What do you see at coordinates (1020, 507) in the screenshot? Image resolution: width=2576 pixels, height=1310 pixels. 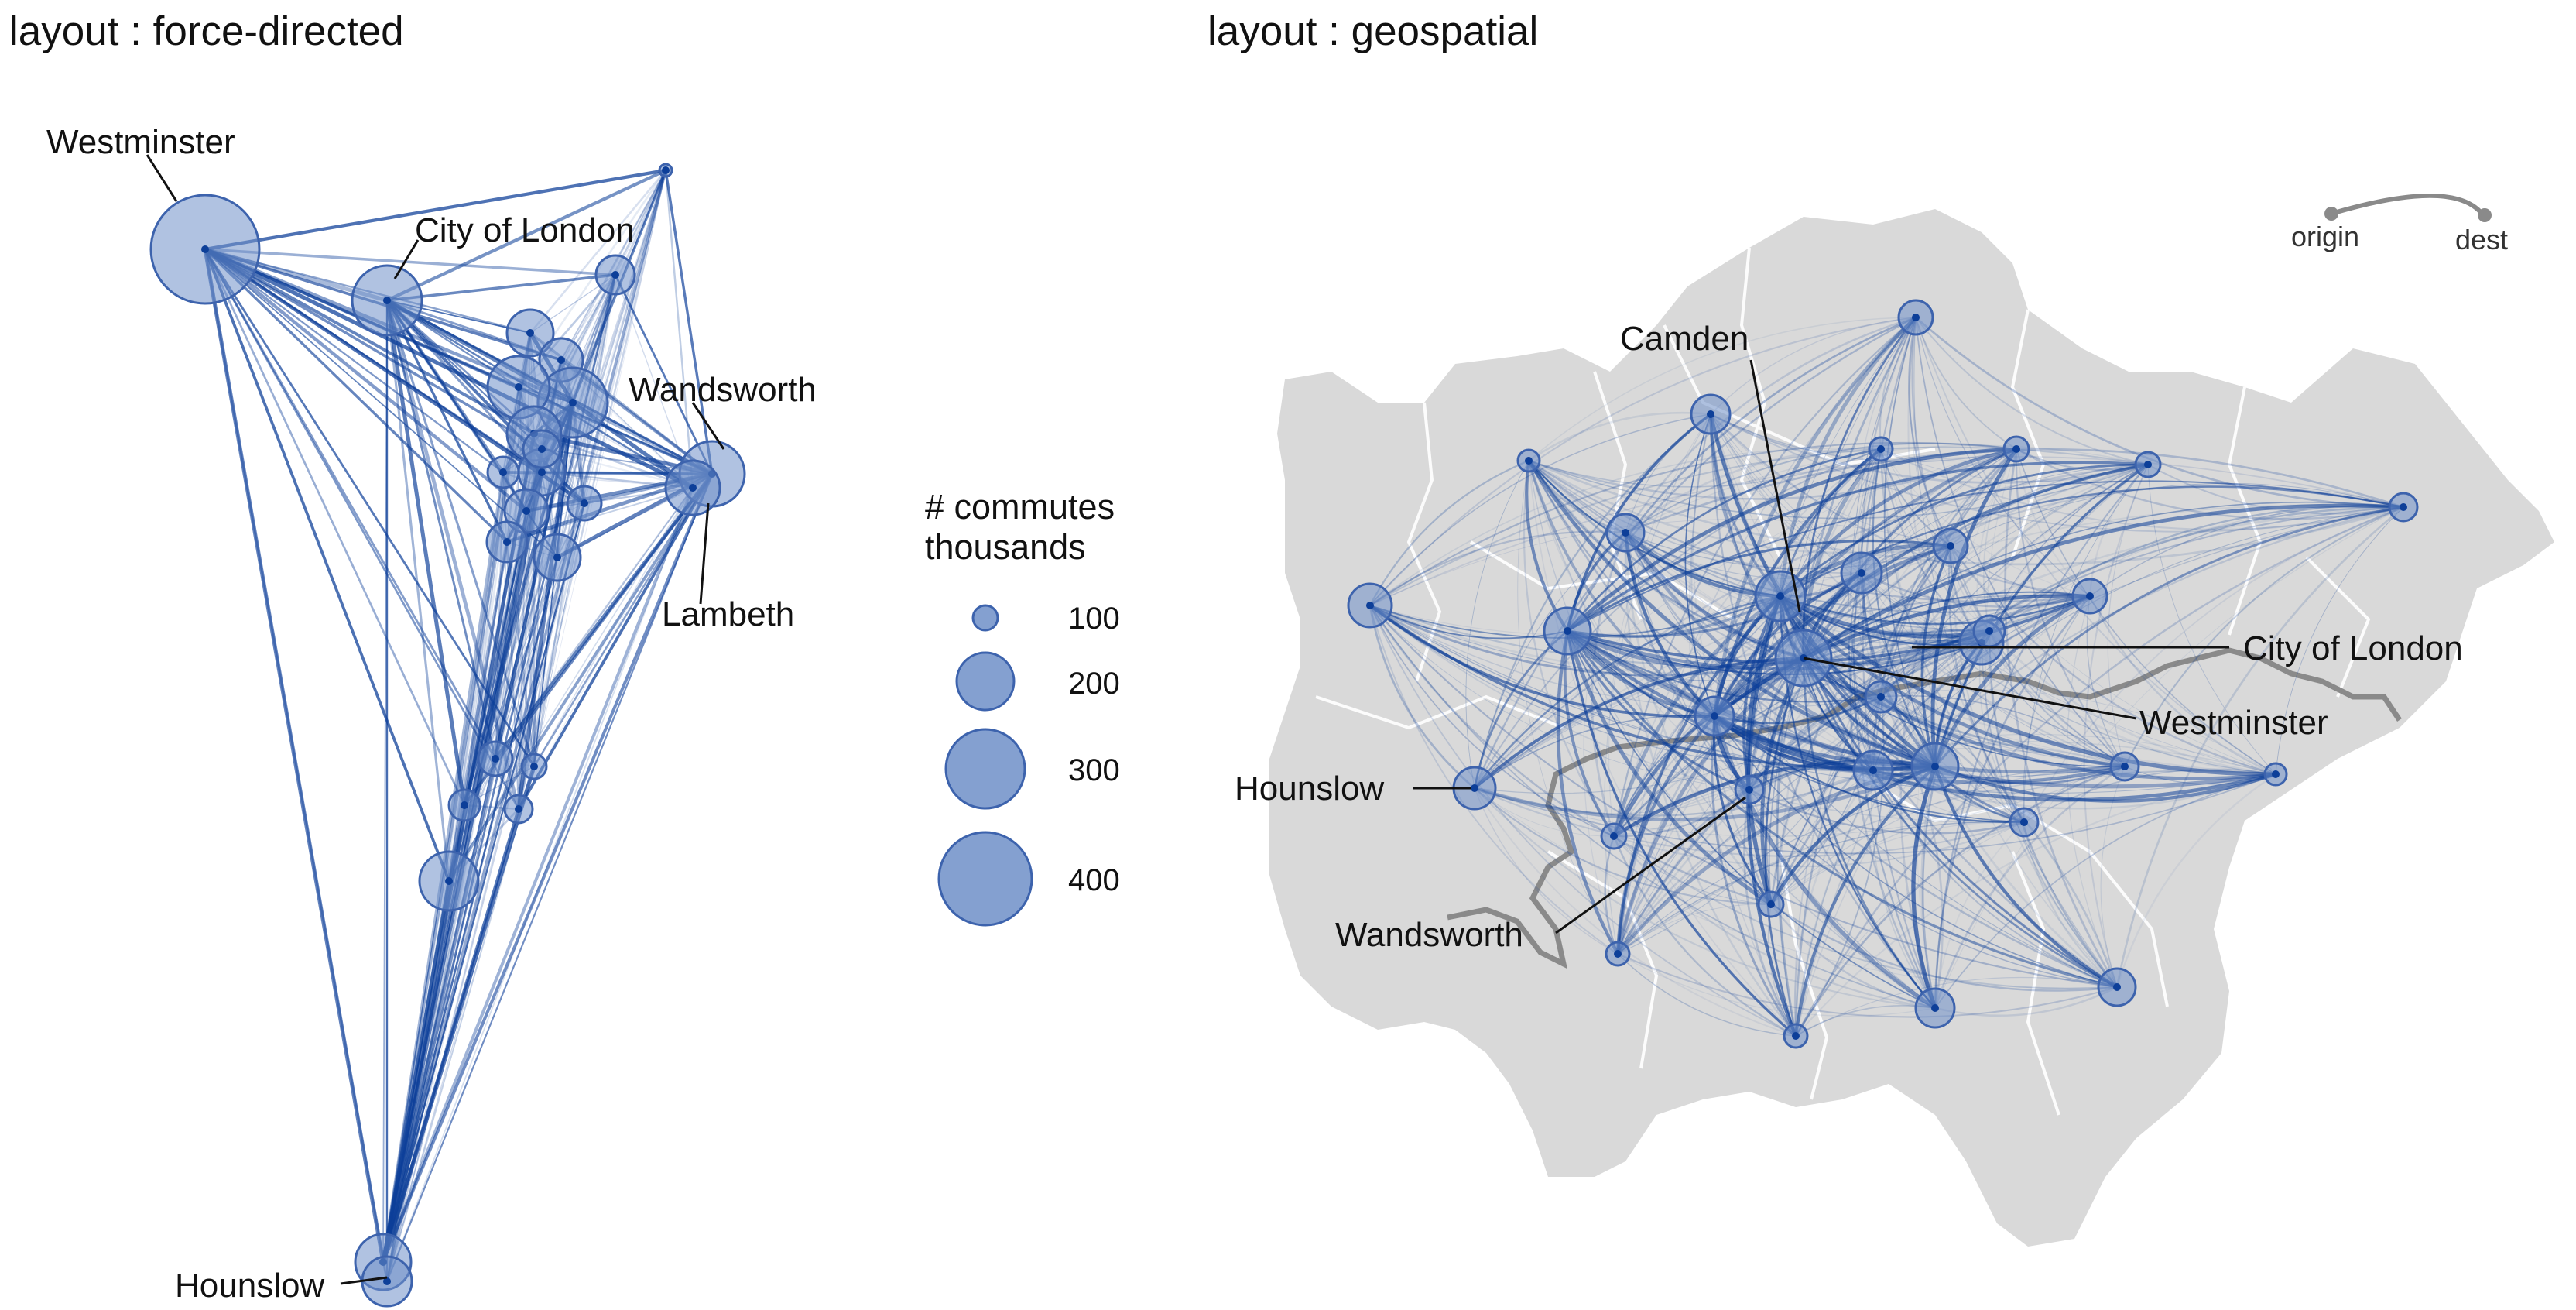 I see `legend-title-line1: # commutes` at bounding box center [1020, 507].